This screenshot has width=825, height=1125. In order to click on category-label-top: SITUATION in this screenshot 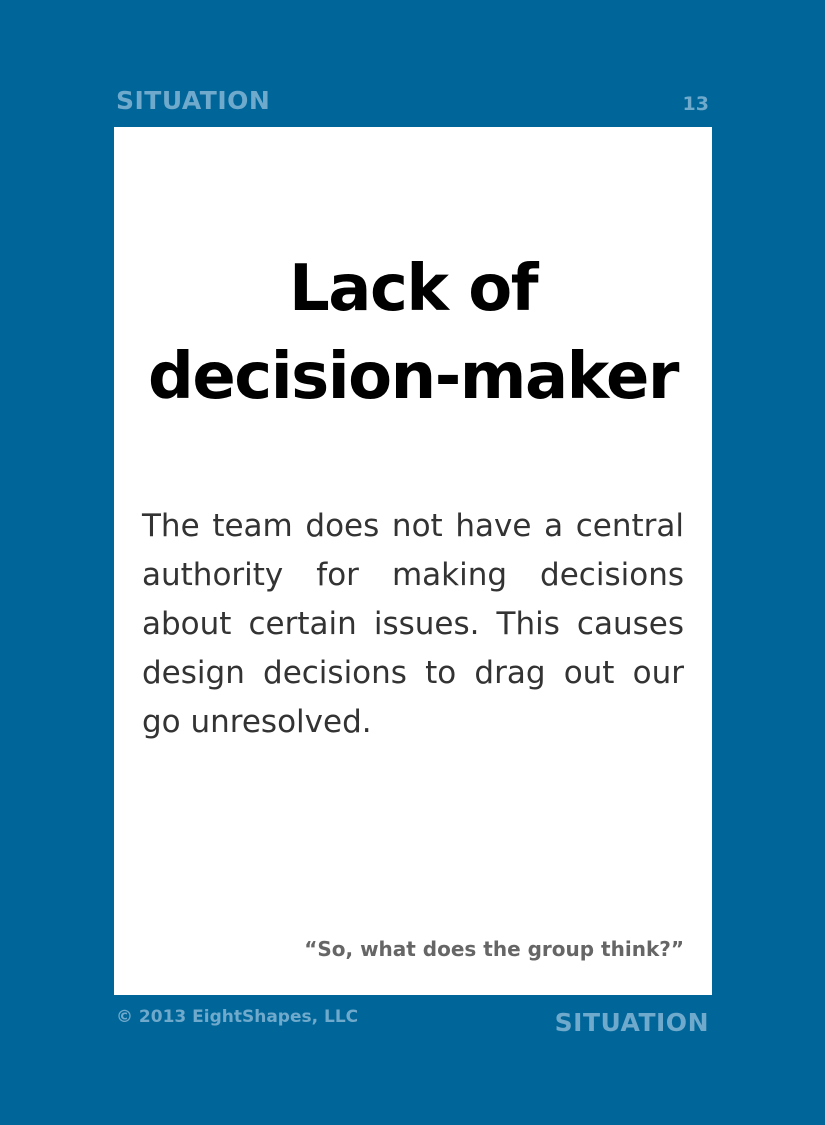, I will do `click(193, 100)`.